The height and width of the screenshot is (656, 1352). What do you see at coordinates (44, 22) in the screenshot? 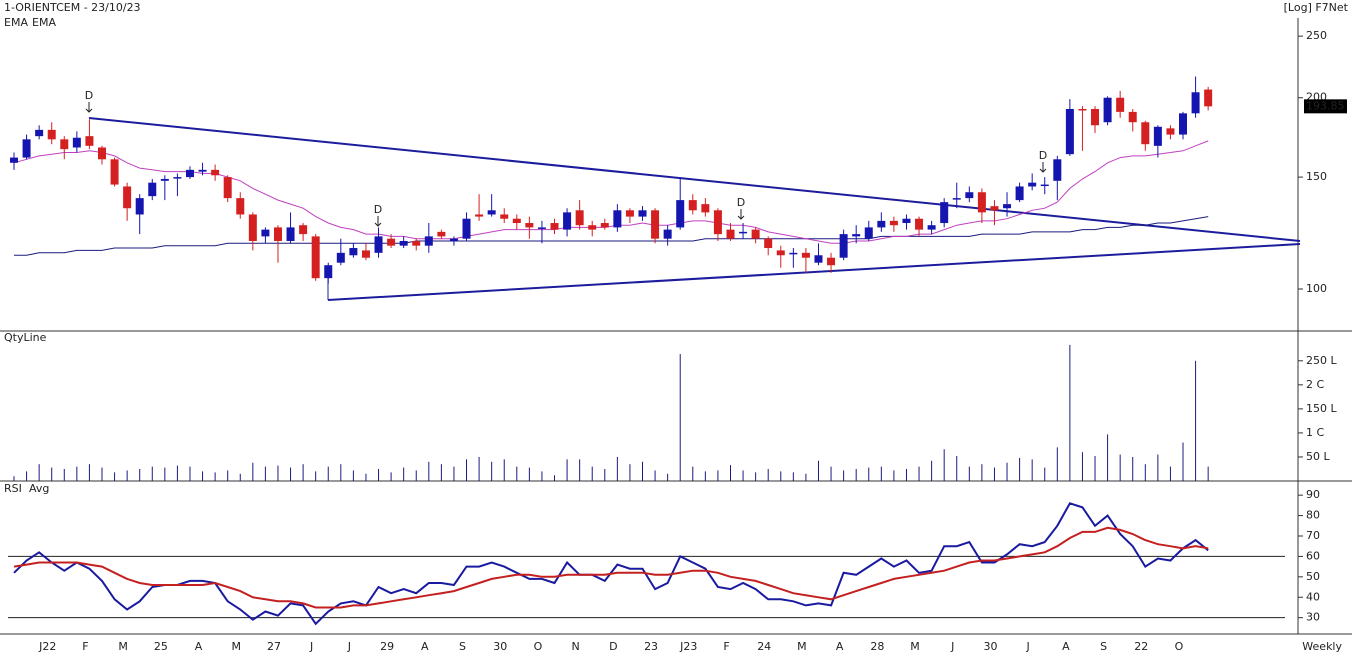
I see `legend-entry: EMA` at bounding box center [44, 22].